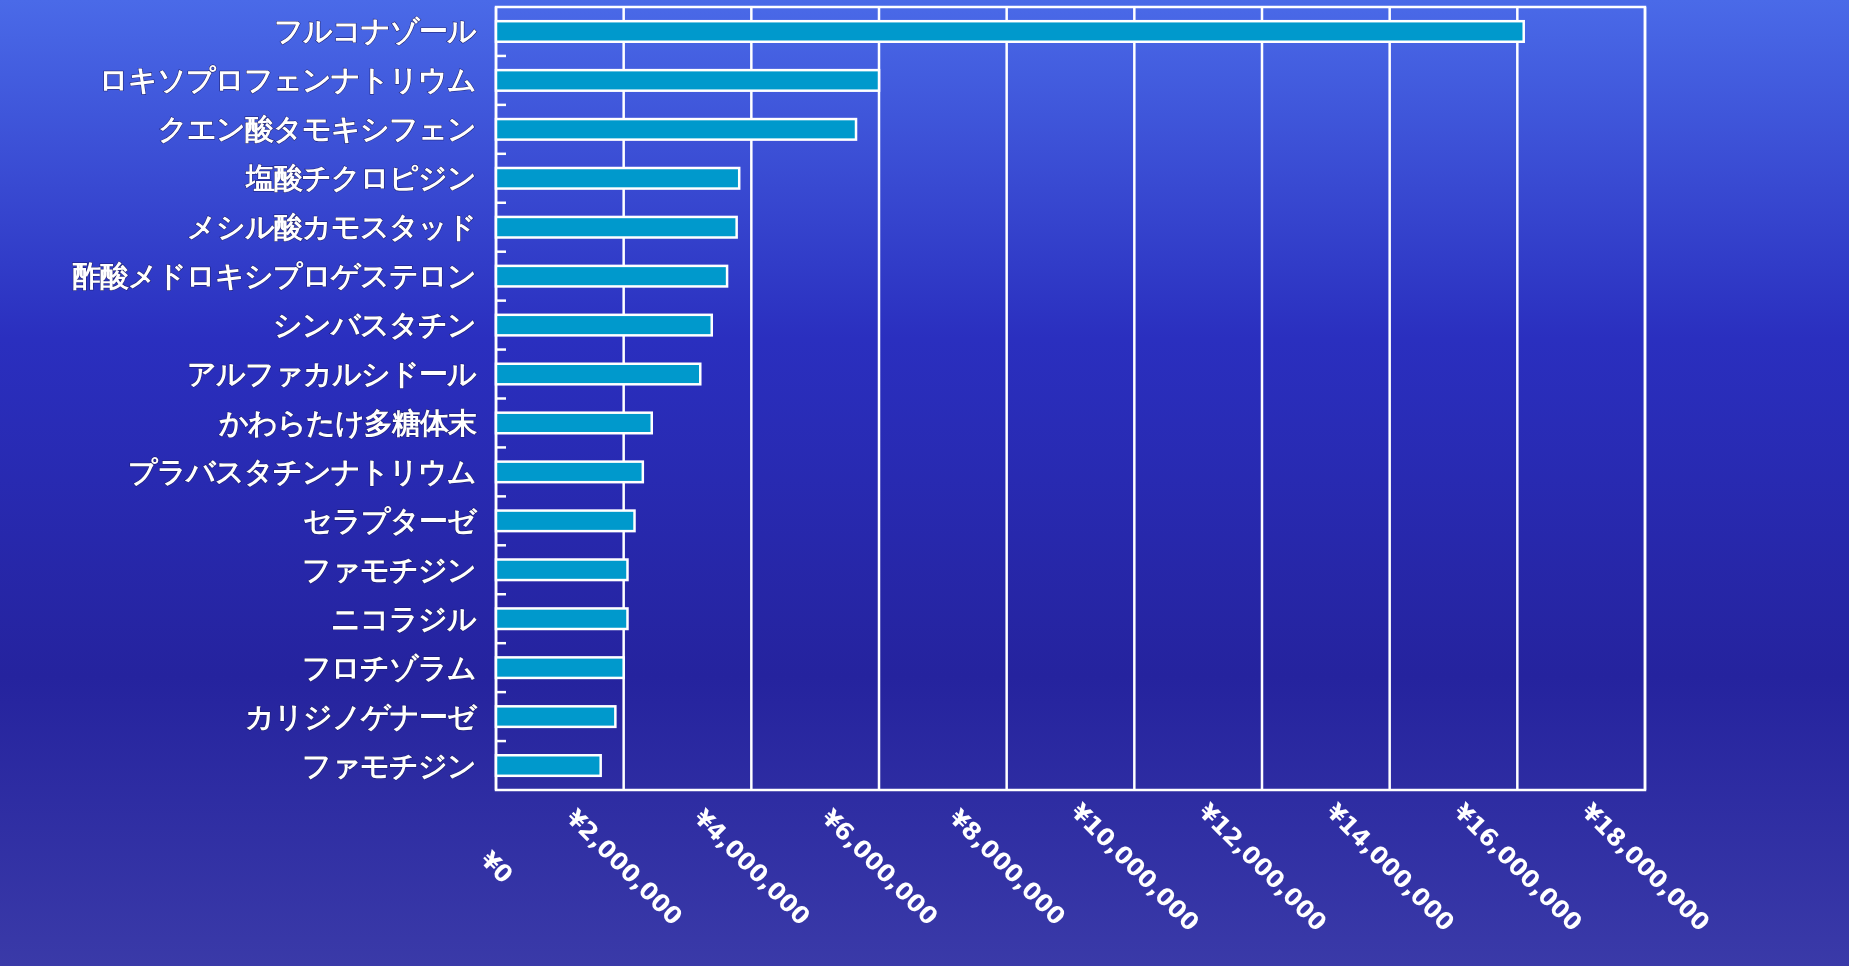  I want to click on y-tick-label: セラプターゼ, so click(390, 520).